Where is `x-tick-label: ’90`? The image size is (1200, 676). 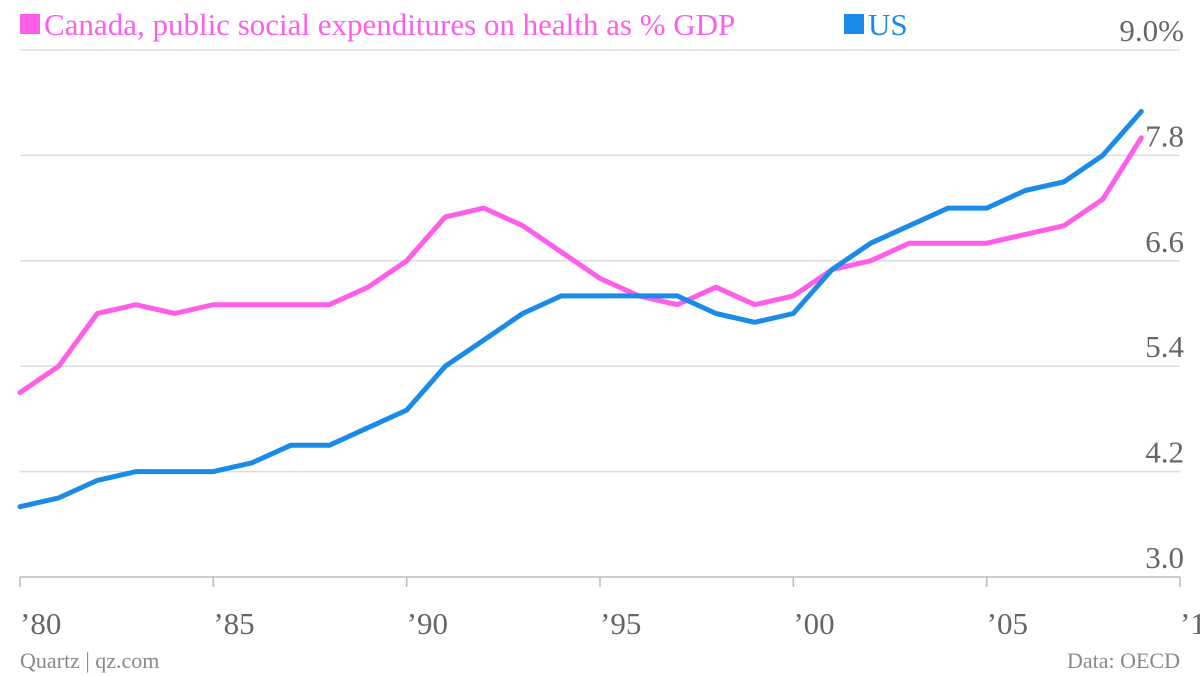 x-tick-label: ’90 is located at coordinates (427, 623).